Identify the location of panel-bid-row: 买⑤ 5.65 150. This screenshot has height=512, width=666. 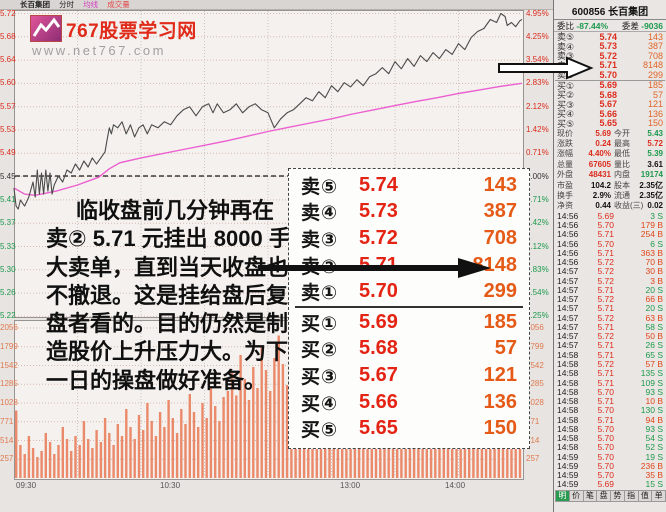
(610, 123).